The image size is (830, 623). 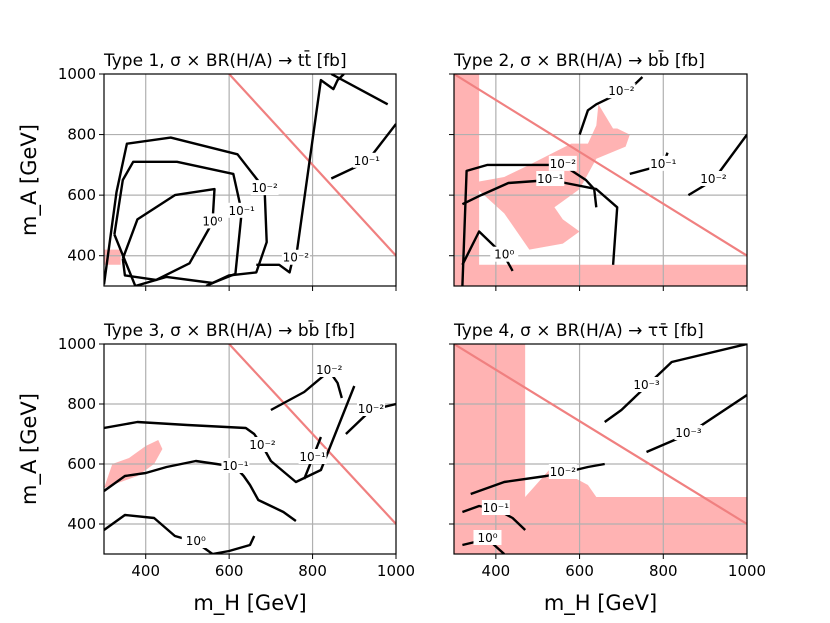 What do you see at coordinates (579, 60) in the screenshot?
I see `panel-title: Type 2, σ × BR(H/A) → bb̄ [fb]` at bounding box center [579, 60].